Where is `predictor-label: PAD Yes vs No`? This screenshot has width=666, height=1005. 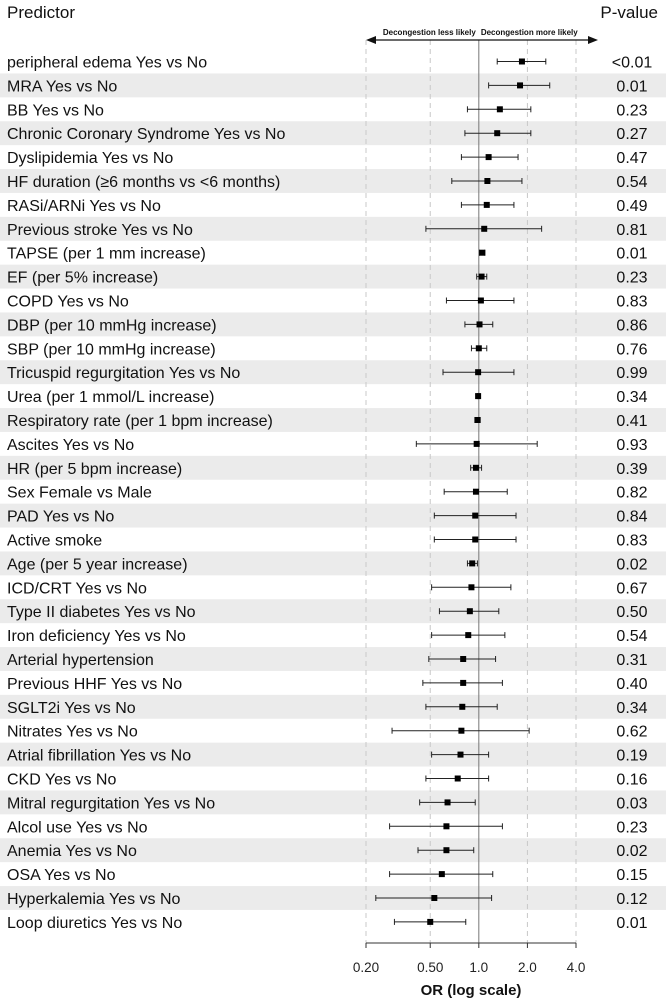 predictor-label: PAD Yes vs No is located at coordinates (60, 517).